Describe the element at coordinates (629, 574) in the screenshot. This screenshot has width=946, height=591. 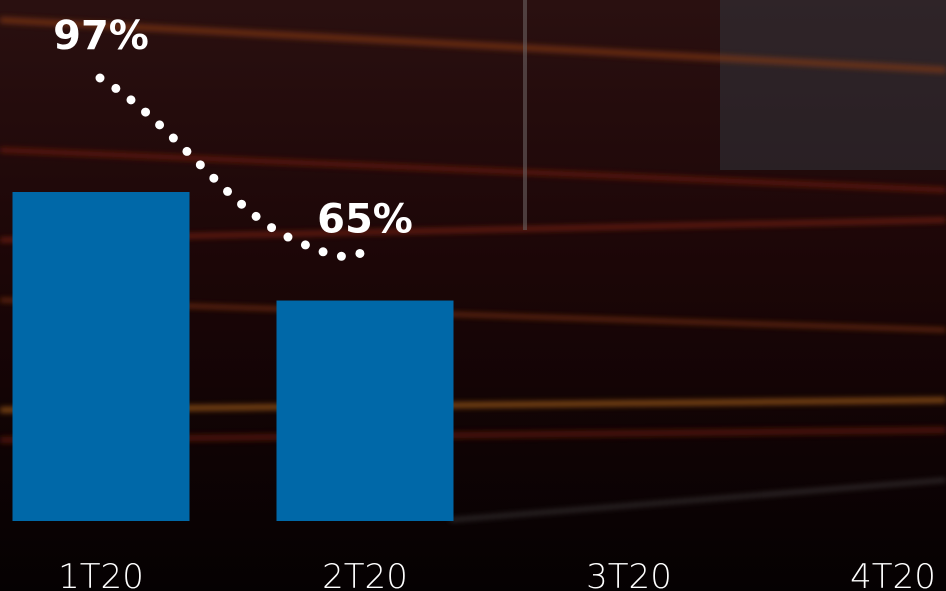
I see `x-tick-label: 3T20` at that location.